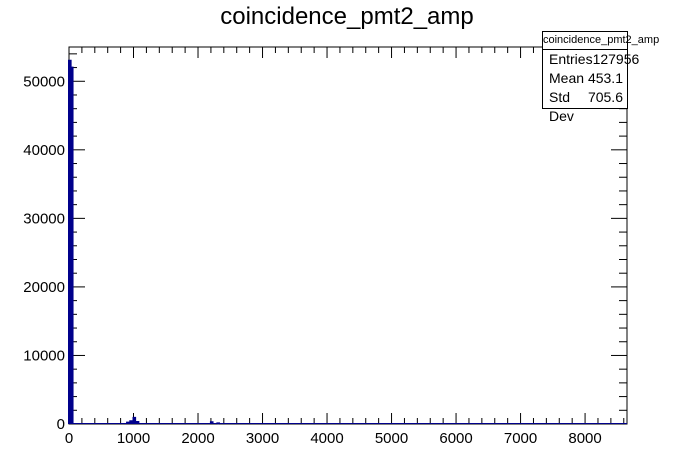 The height and width of the screenshot is (472, 696). Describe the element at coordinates (584, 438) in the screenshot. I see `x-tick-label: 8000` at that location.